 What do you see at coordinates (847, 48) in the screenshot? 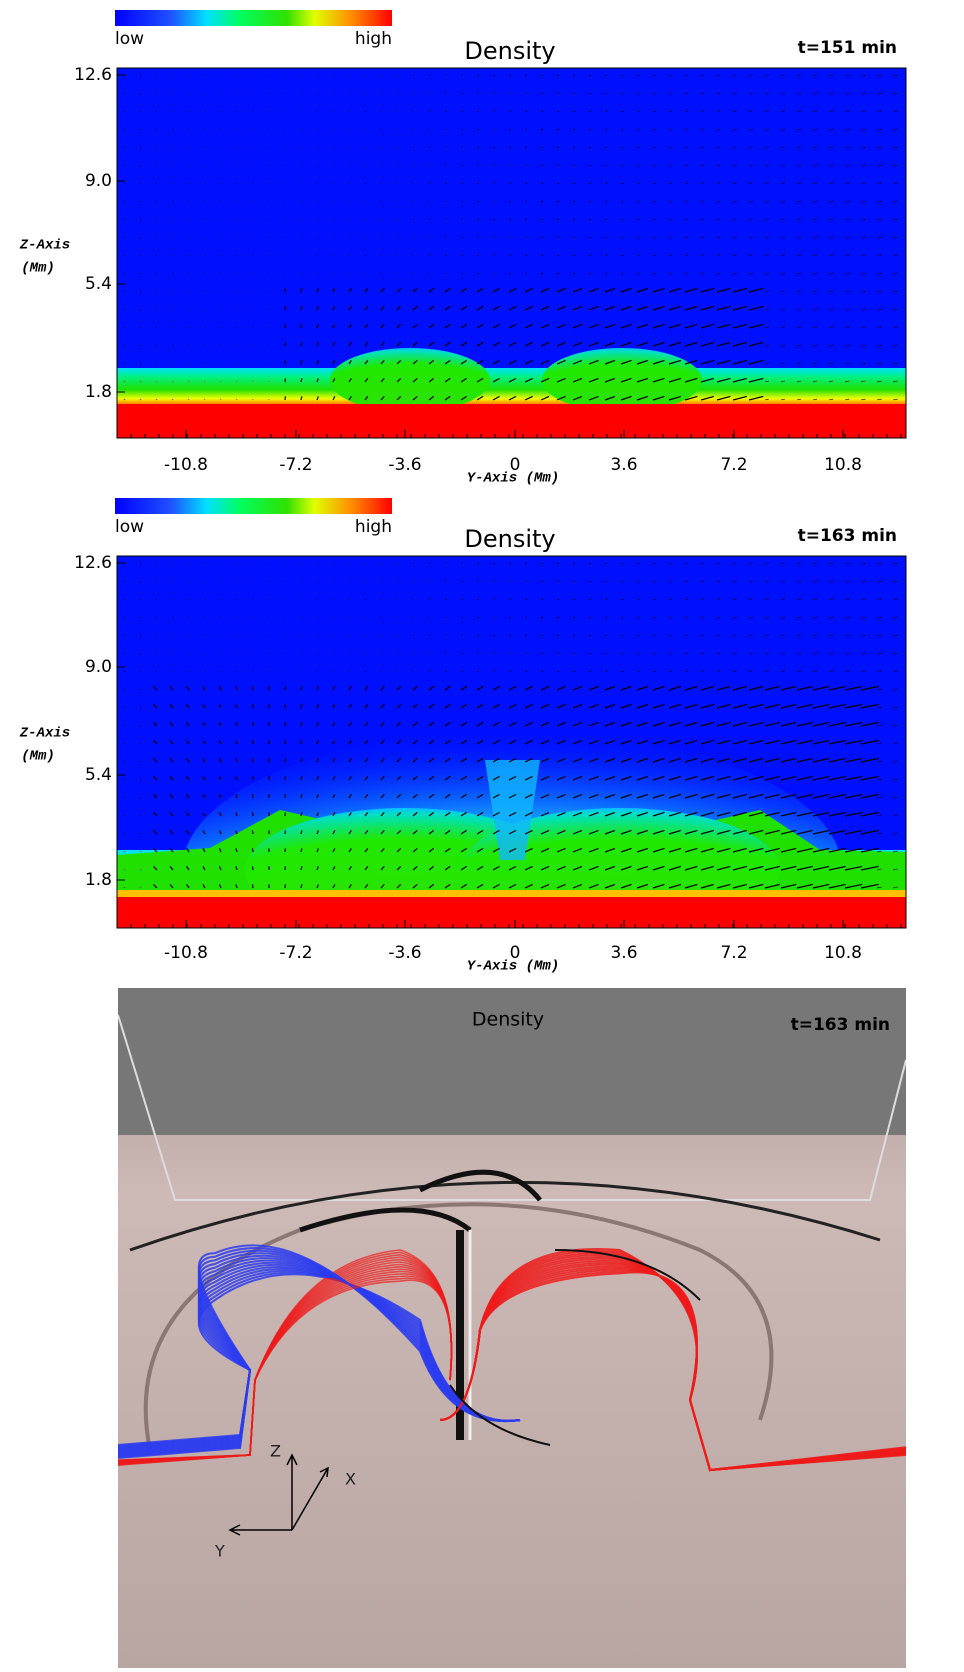
I see `time-label: t=151 min` at bounding box center [847, 48].